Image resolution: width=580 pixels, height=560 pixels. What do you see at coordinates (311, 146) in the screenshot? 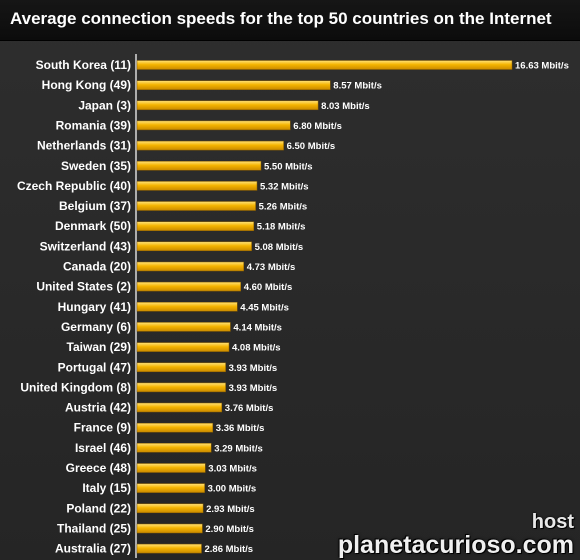
I see `value-label: 6.50 Mbit/s` at bounding box center [311, 146].